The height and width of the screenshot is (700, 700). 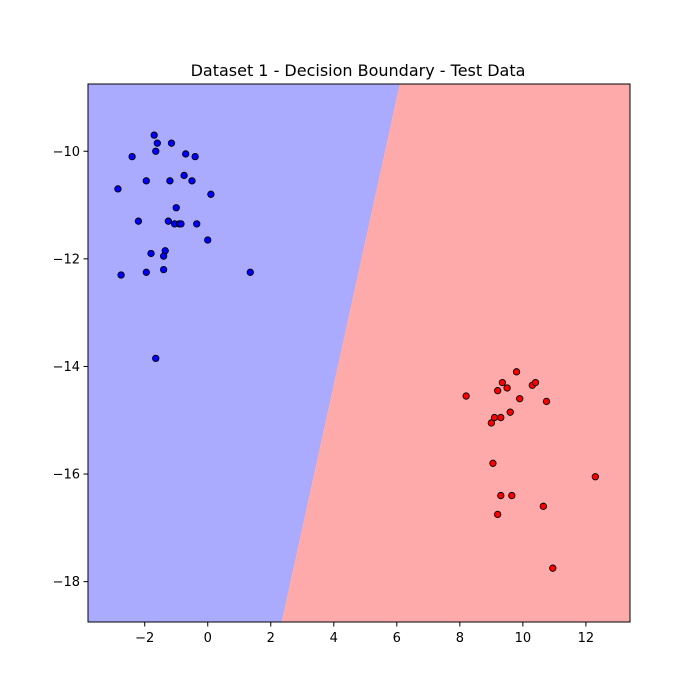 I want to click on x-tick-label: 12, so click(x=586, y=638).